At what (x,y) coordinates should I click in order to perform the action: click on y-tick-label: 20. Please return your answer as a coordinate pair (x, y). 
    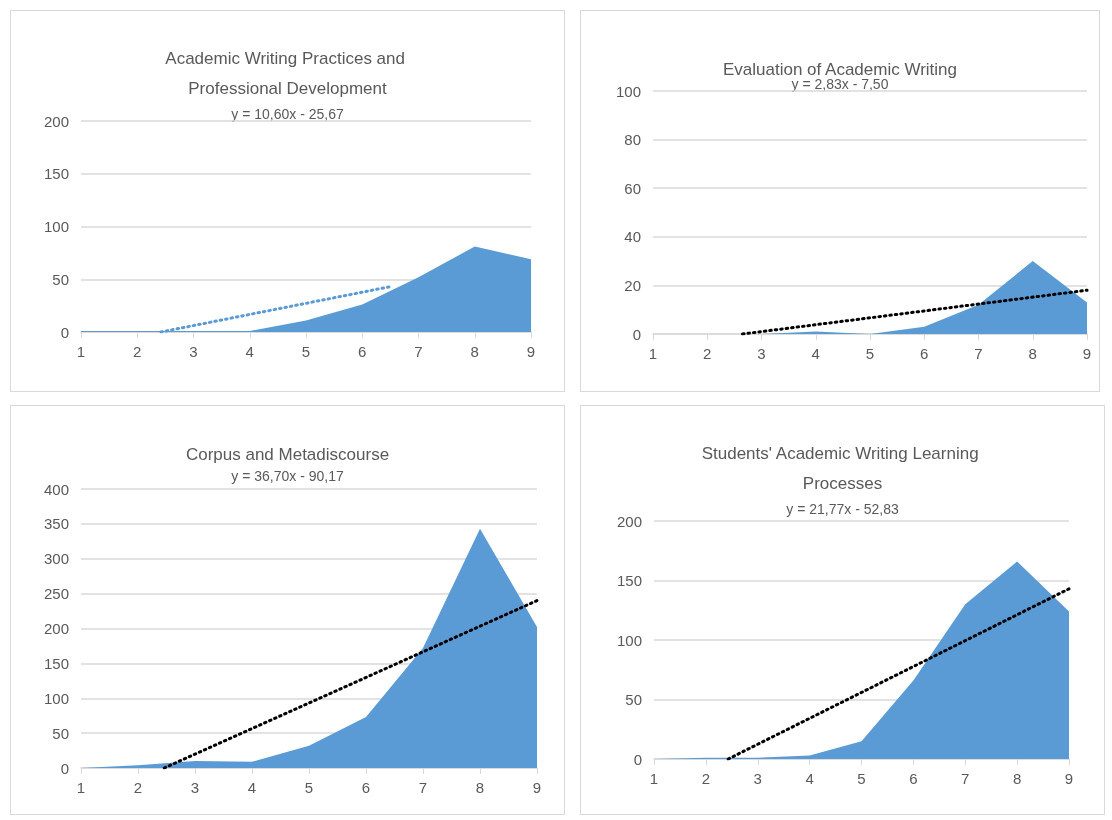
    Looking at the image, I should click on (632, 285).